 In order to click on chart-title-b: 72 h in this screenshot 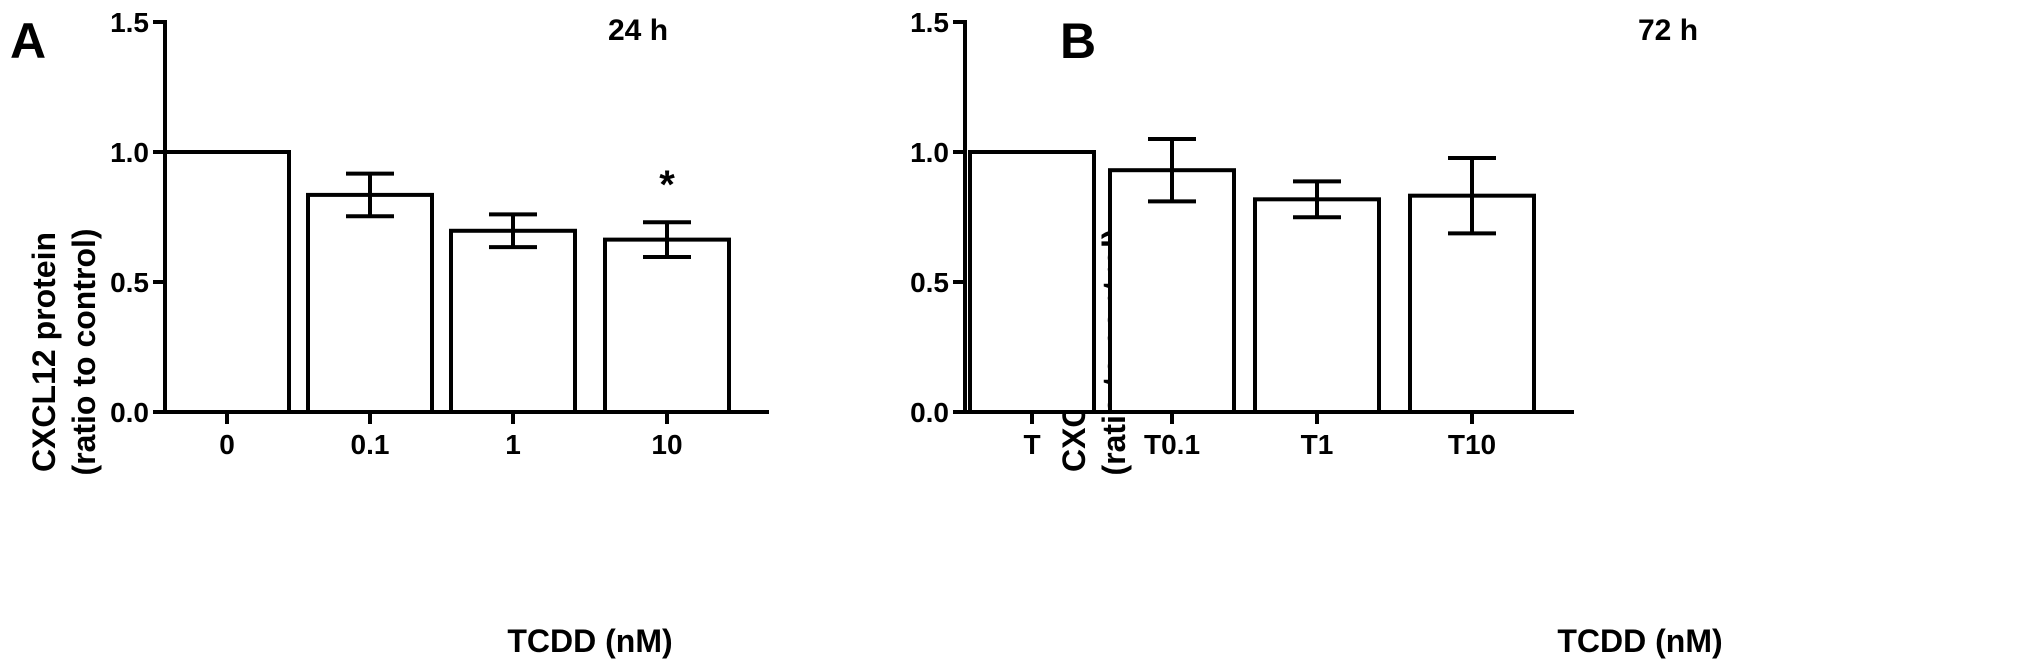, I will do `click(1668, 30)`.